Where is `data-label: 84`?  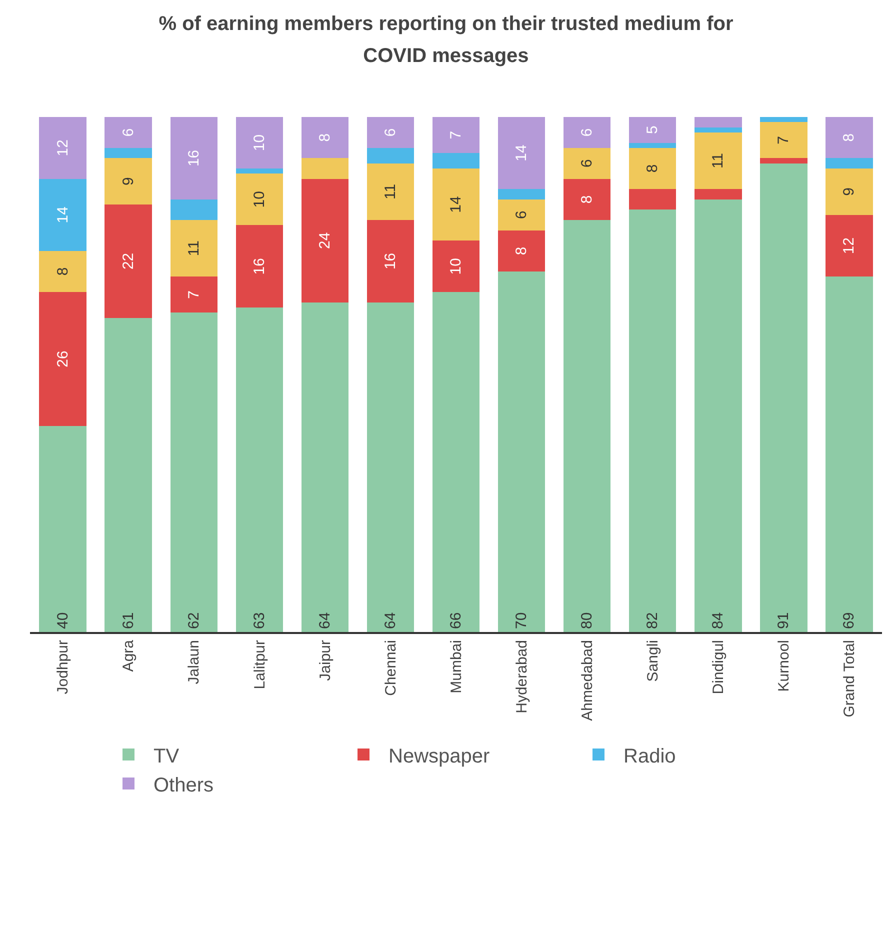 data-label: 84 is located at coordinates (718, 620).